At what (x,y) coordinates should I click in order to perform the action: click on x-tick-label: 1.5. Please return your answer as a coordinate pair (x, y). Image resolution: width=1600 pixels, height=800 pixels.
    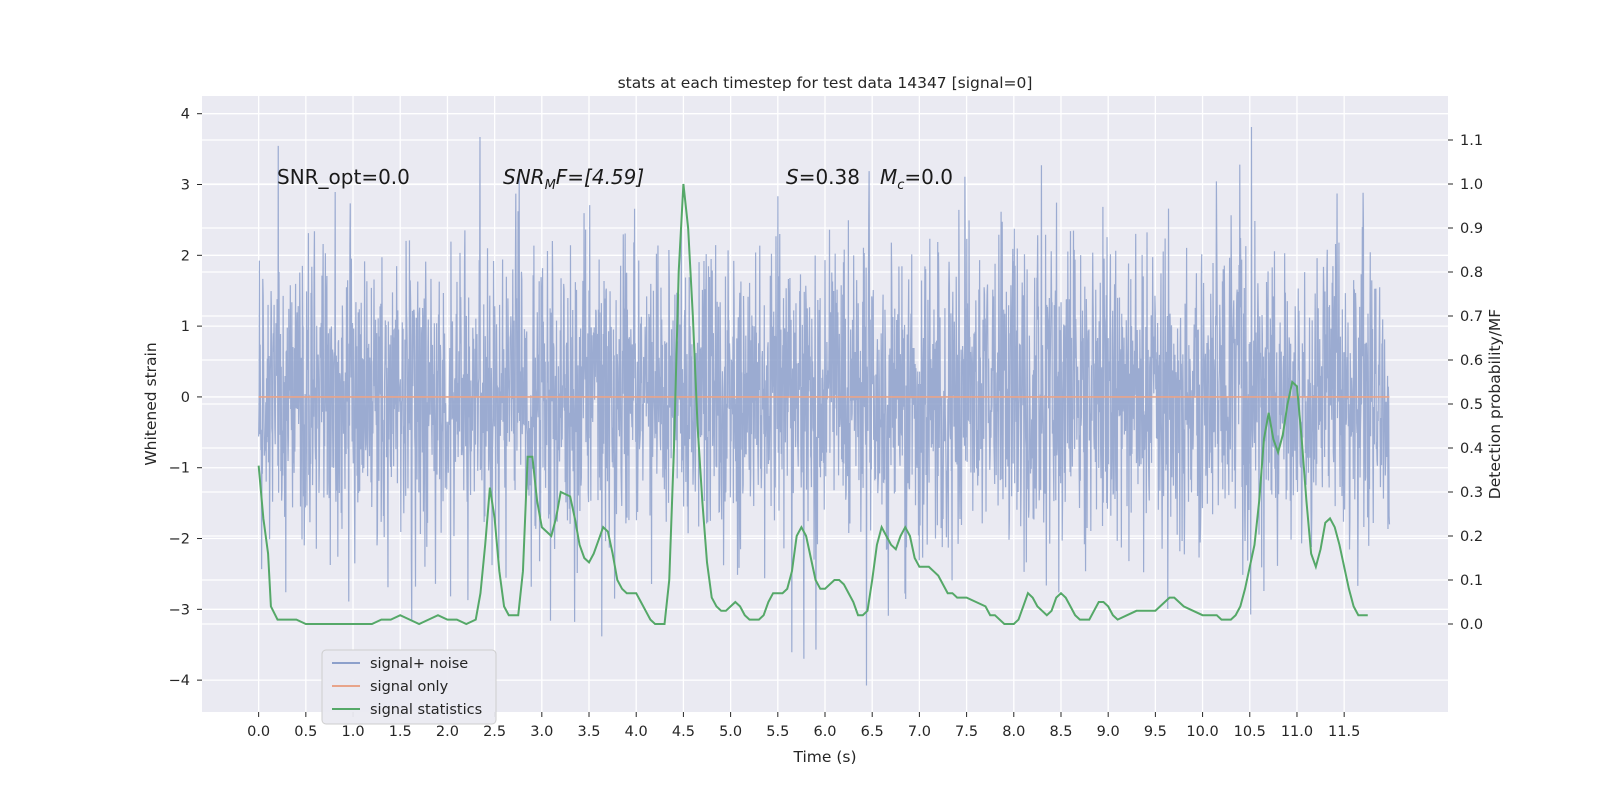
    Looking at the image, I should click on (400, 732).